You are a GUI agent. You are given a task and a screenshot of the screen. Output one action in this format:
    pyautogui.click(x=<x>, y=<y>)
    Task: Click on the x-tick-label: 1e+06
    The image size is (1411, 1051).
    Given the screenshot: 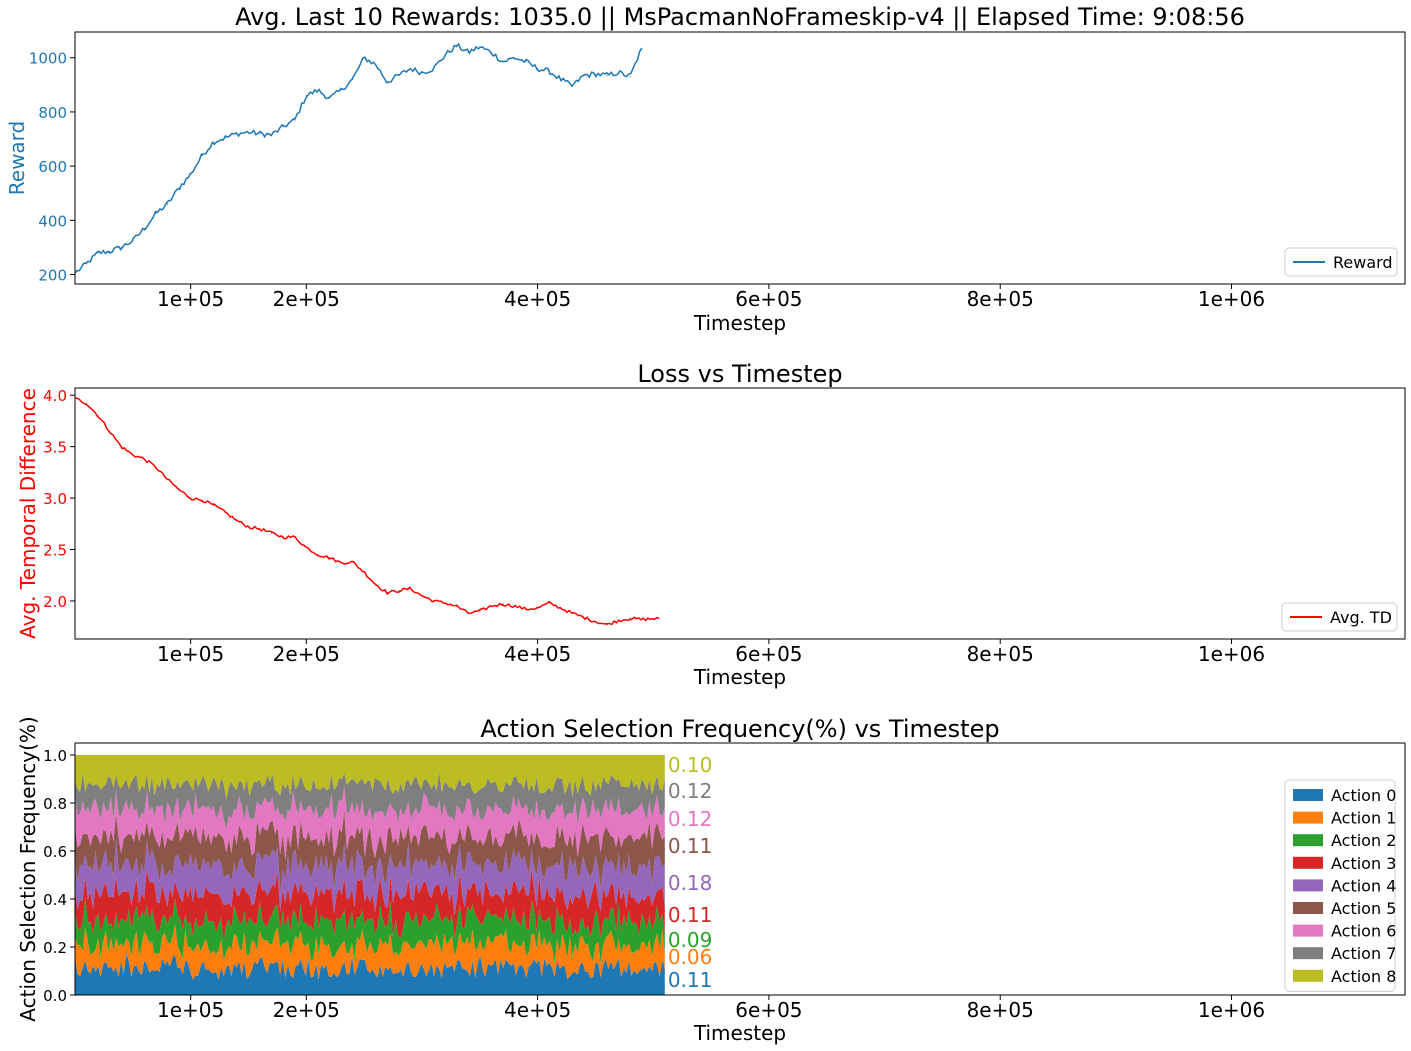 What is the action you would take?
    pyautogui.click(x=1231, y=654)
    